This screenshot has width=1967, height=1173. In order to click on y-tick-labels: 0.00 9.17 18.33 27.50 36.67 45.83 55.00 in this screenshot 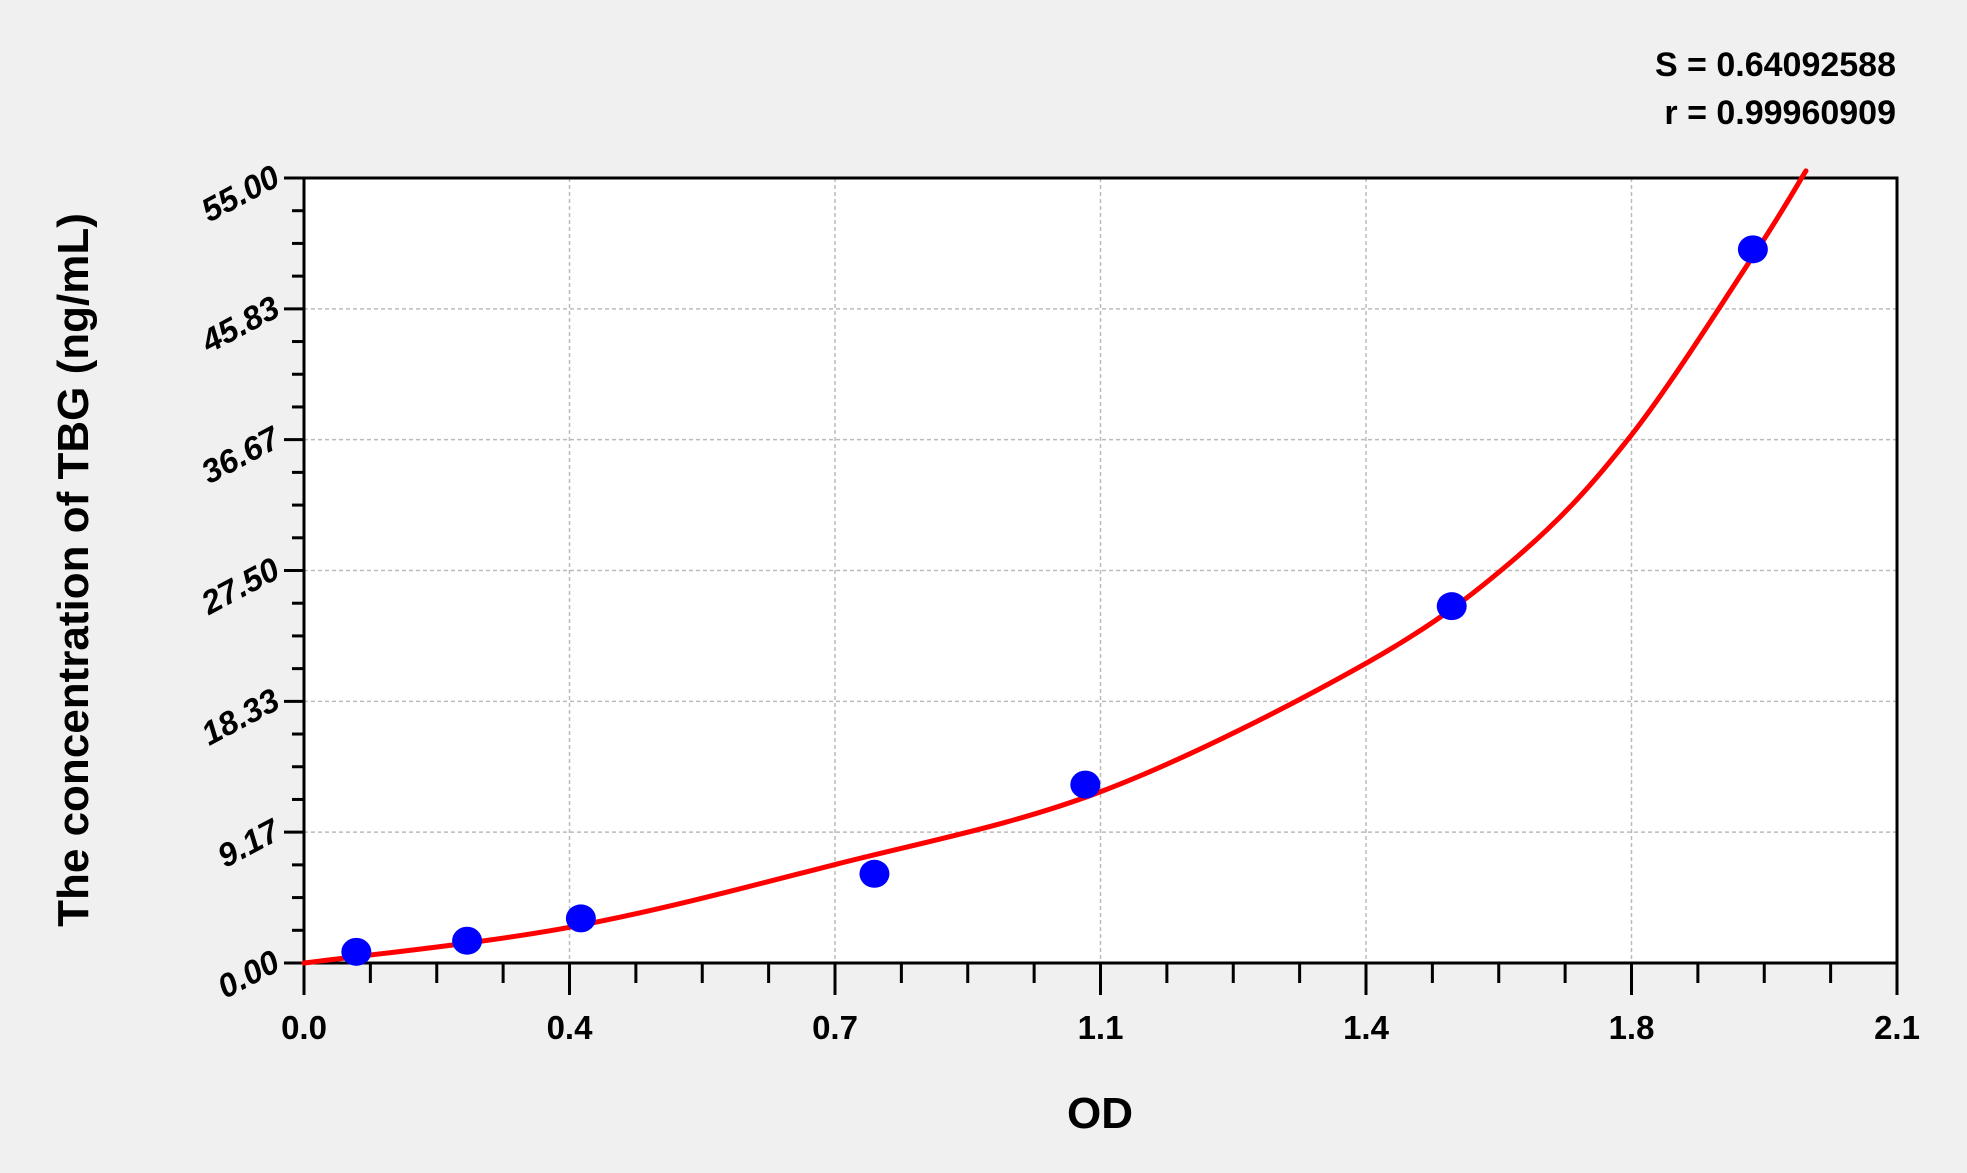, I will do `click(240, 581)`.